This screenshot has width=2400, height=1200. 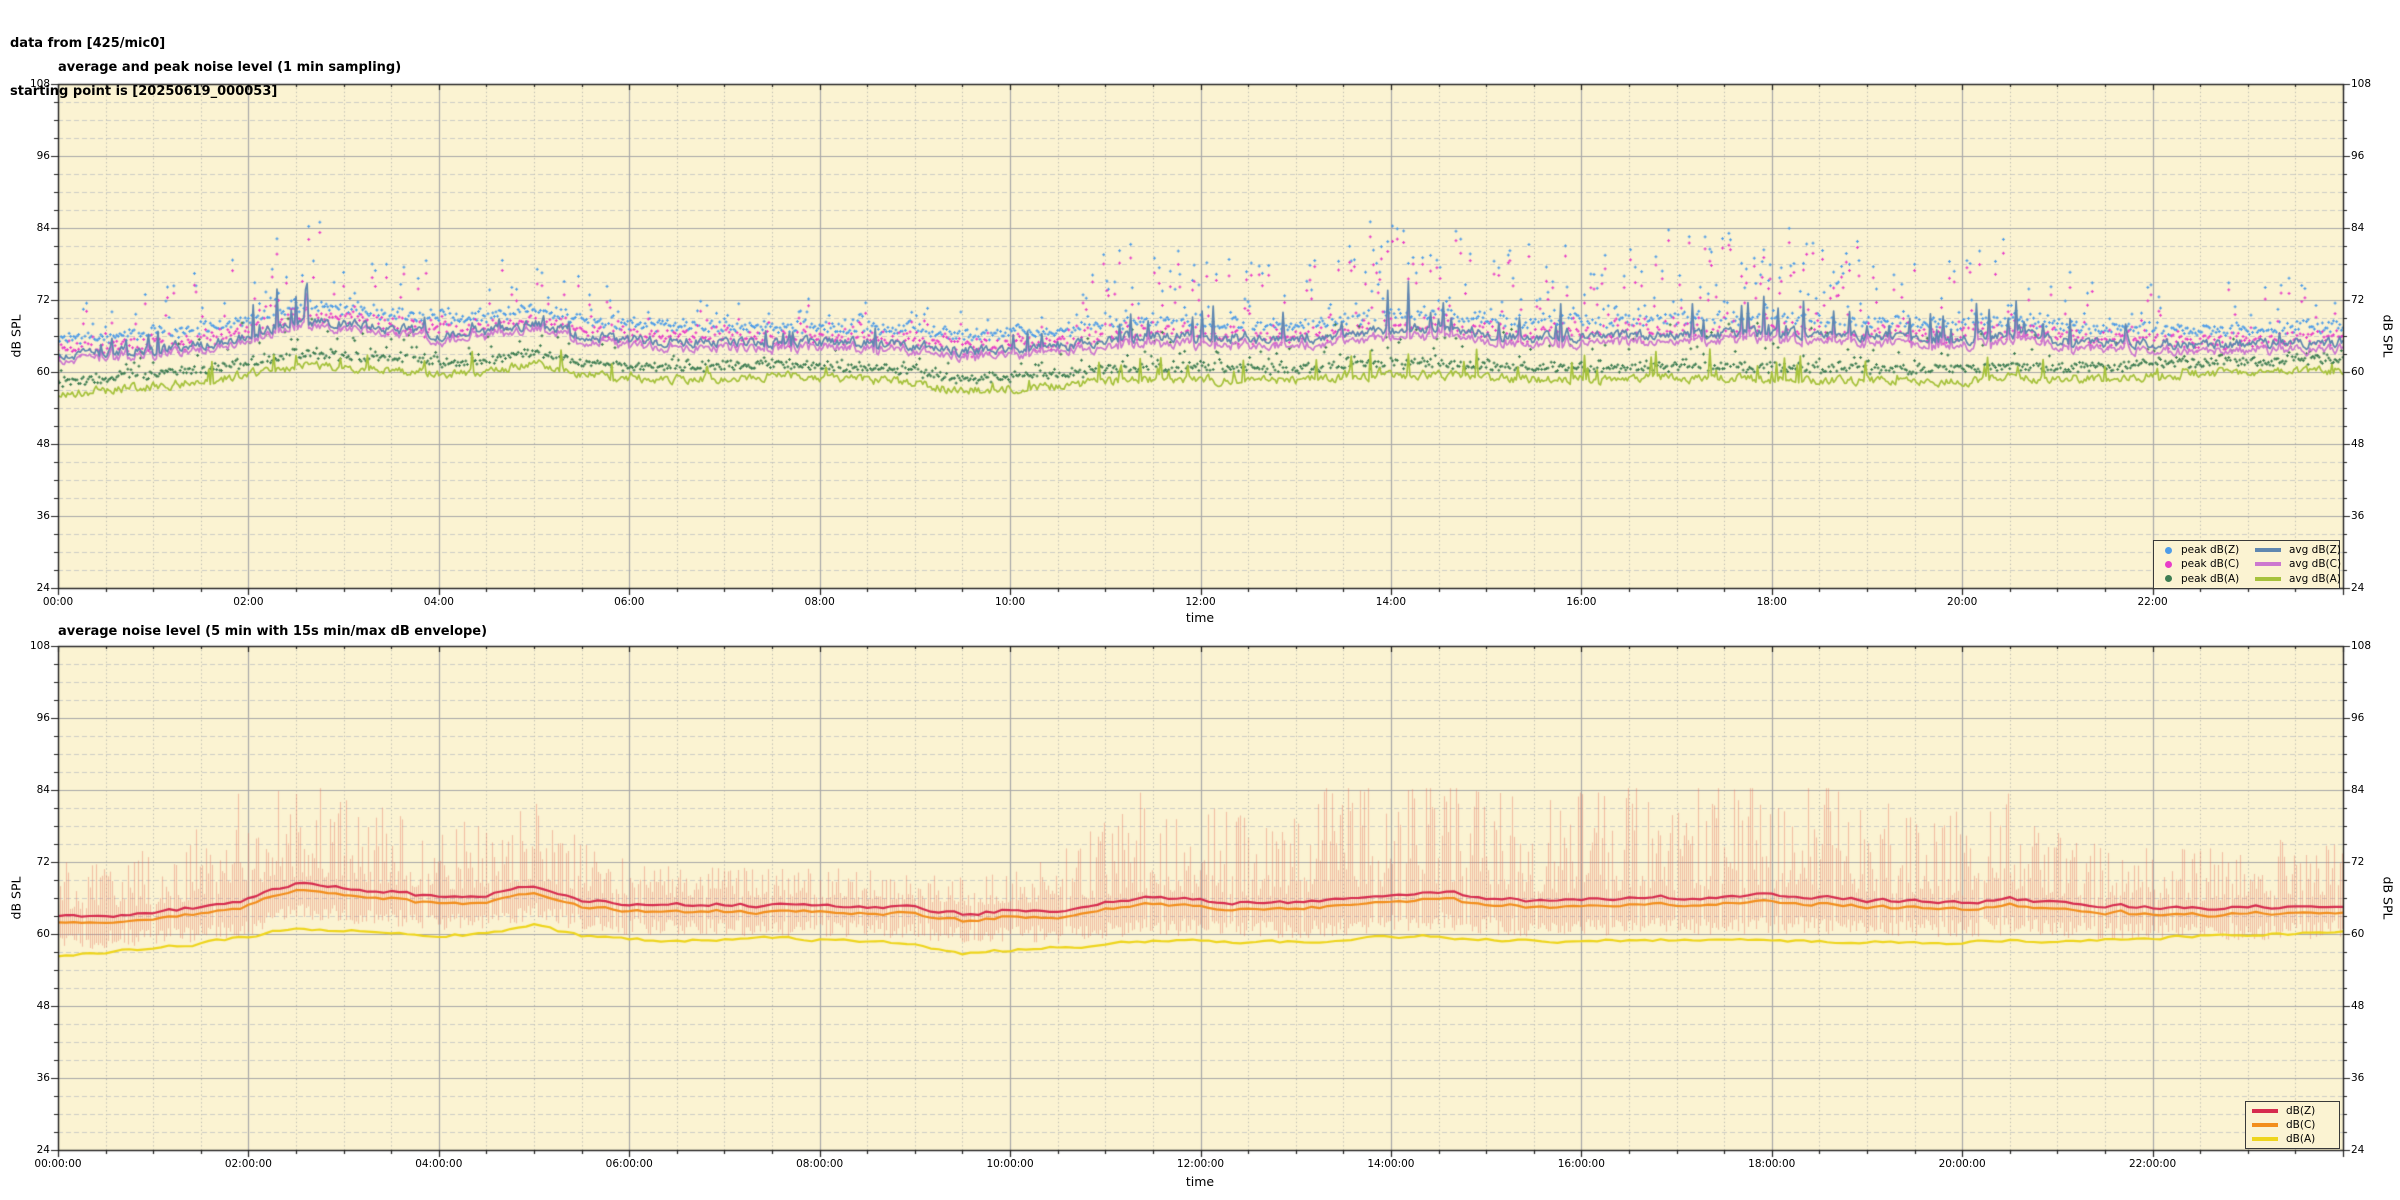 What do you see at coordinates (2358, 718) in the screenshot?
I see `chart2-y-tick-right: 96` at bounding box center [2358, 718].